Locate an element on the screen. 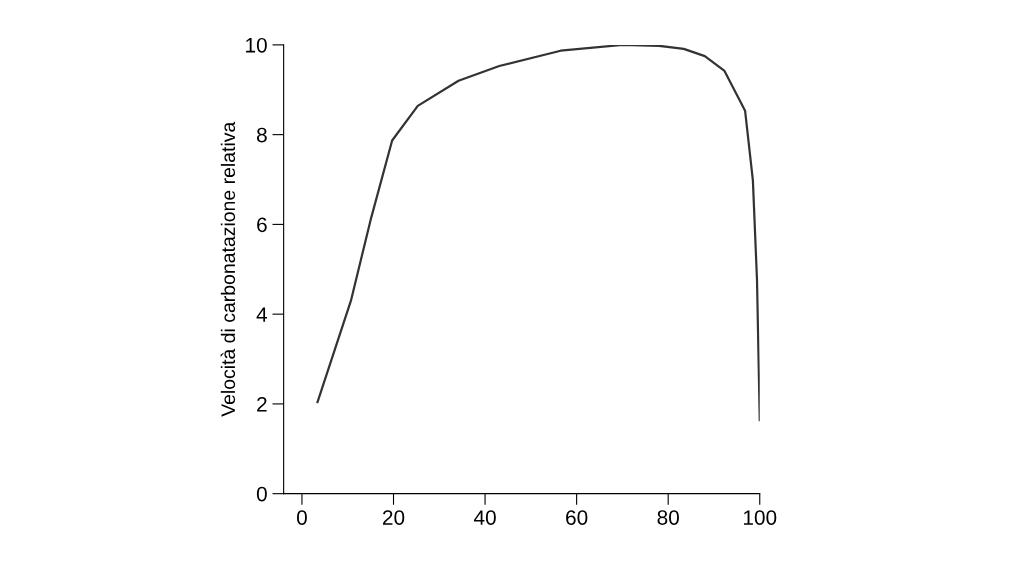 The height and width of the screenshot is (561, 1013). y-tick-label: 10 is located at coordinates (256, 45).